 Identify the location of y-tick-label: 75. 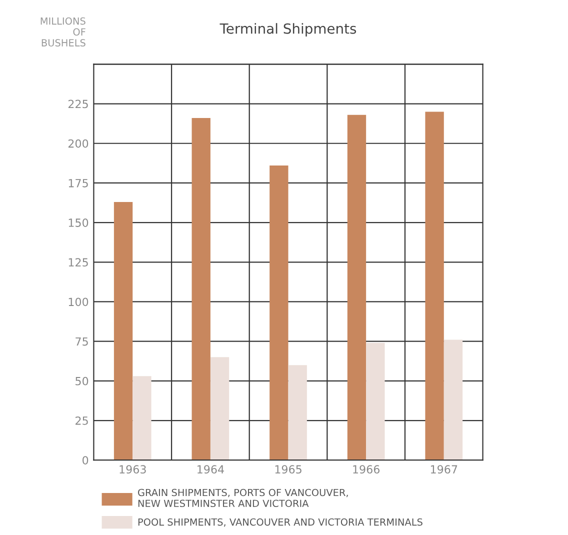
(82, 341).